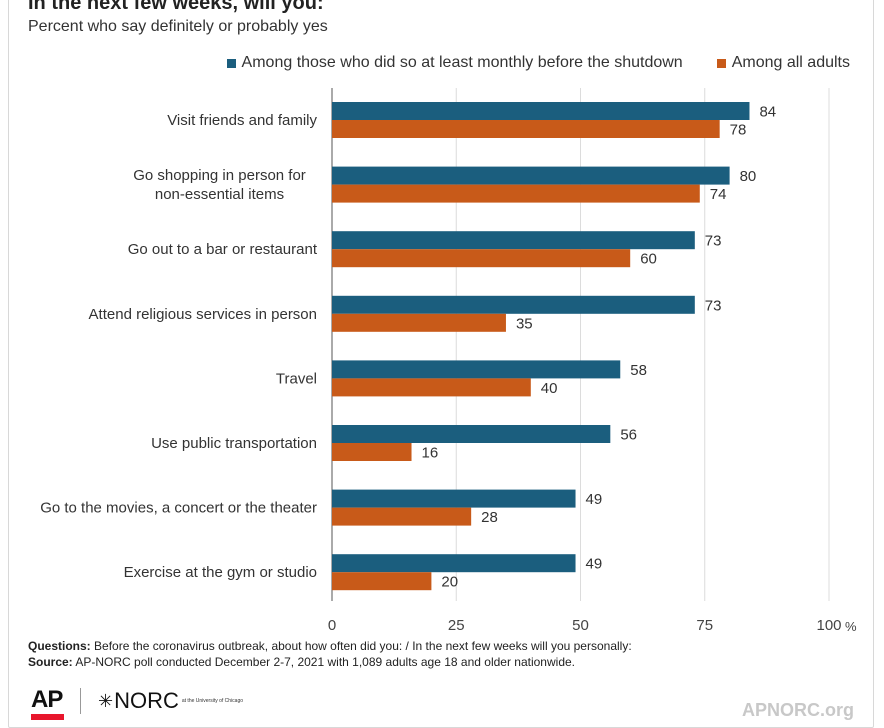  Describe the element at coordinates (628, 435) in the screenshot. I see `data-label: 56` at that location.